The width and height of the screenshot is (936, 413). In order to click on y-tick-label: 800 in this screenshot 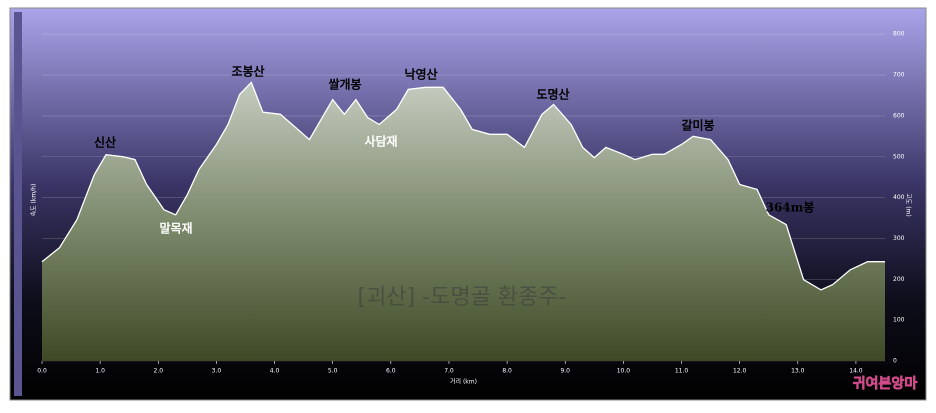, I will do `click(899, 34)`.